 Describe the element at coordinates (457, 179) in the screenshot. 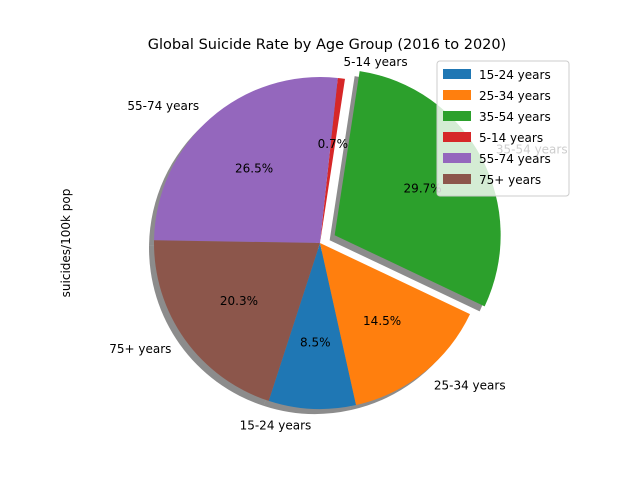

I see `legend-swatch-75-years` at that location.